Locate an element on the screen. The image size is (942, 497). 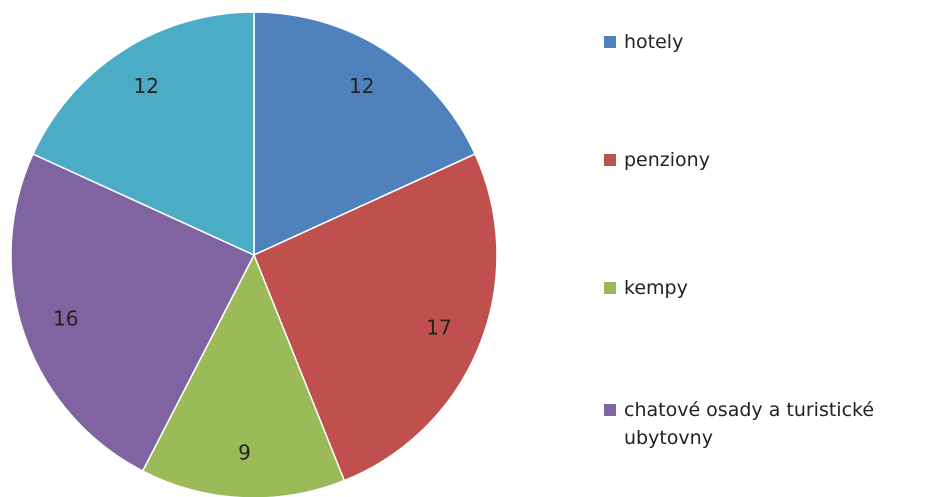
legend-entry: penziony is located at coordinates (769, 160).